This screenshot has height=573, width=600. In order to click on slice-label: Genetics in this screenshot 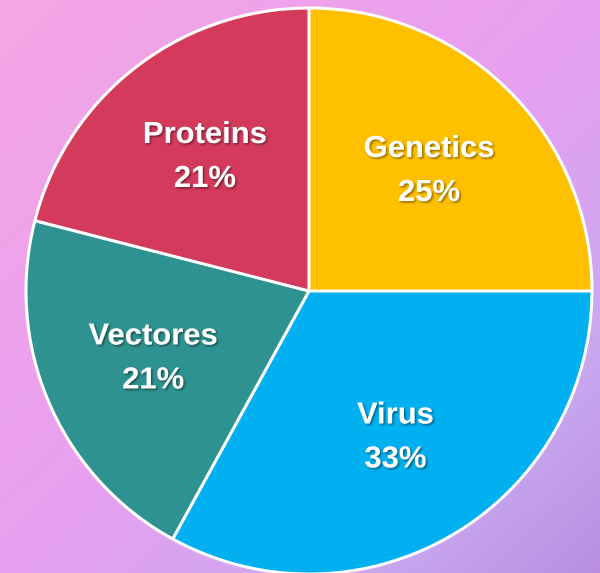, I will do `click(429, 146)`.